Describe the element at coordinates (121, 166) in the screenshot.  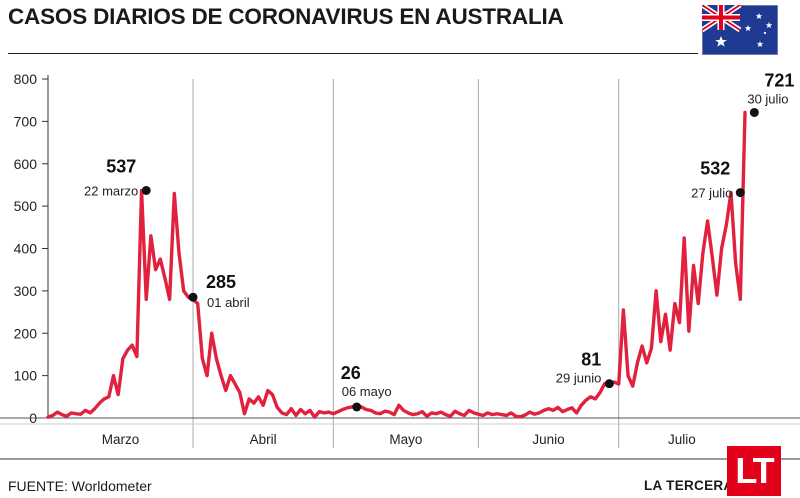
I see `annotation-value: 537` at that location.